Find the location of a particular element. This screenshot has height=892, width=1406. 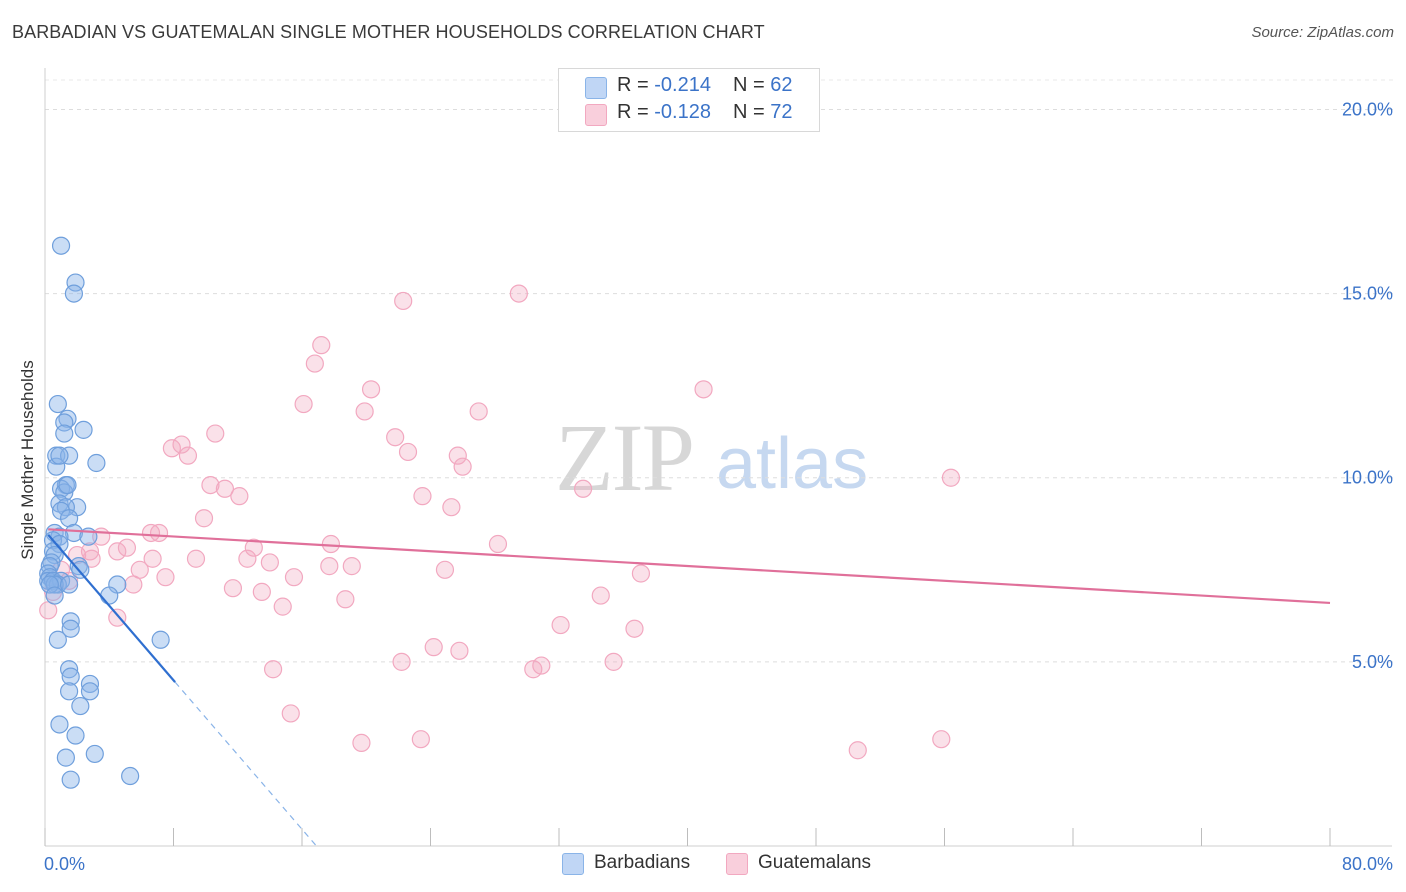

barbadians-legend-swatch is located at coordinates (573, 864).